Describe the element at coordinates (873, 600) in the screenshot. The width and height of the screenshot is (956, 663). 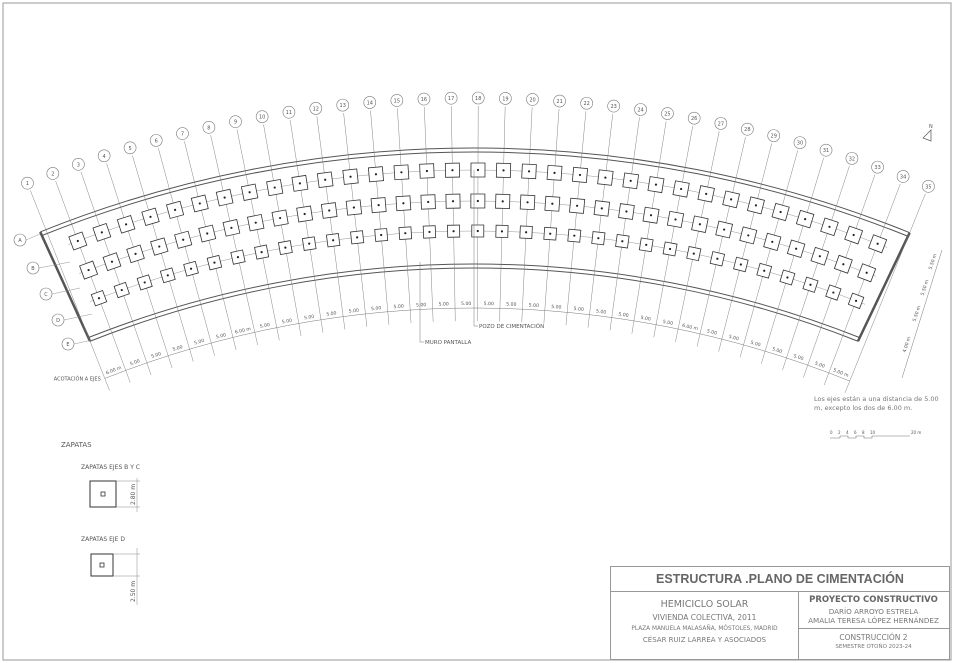
I see `project-heading: PROYECTO CONSTRUCTIVO` at that location.